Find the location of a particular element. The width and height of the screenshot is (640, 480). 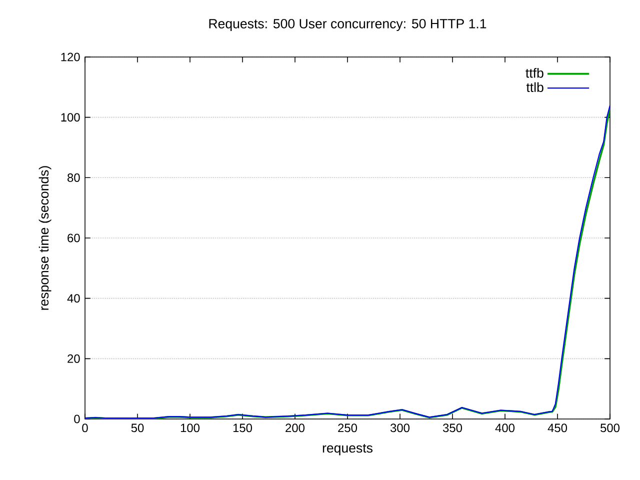

x-tick-label: 100 is located at coordinates (190, 428).